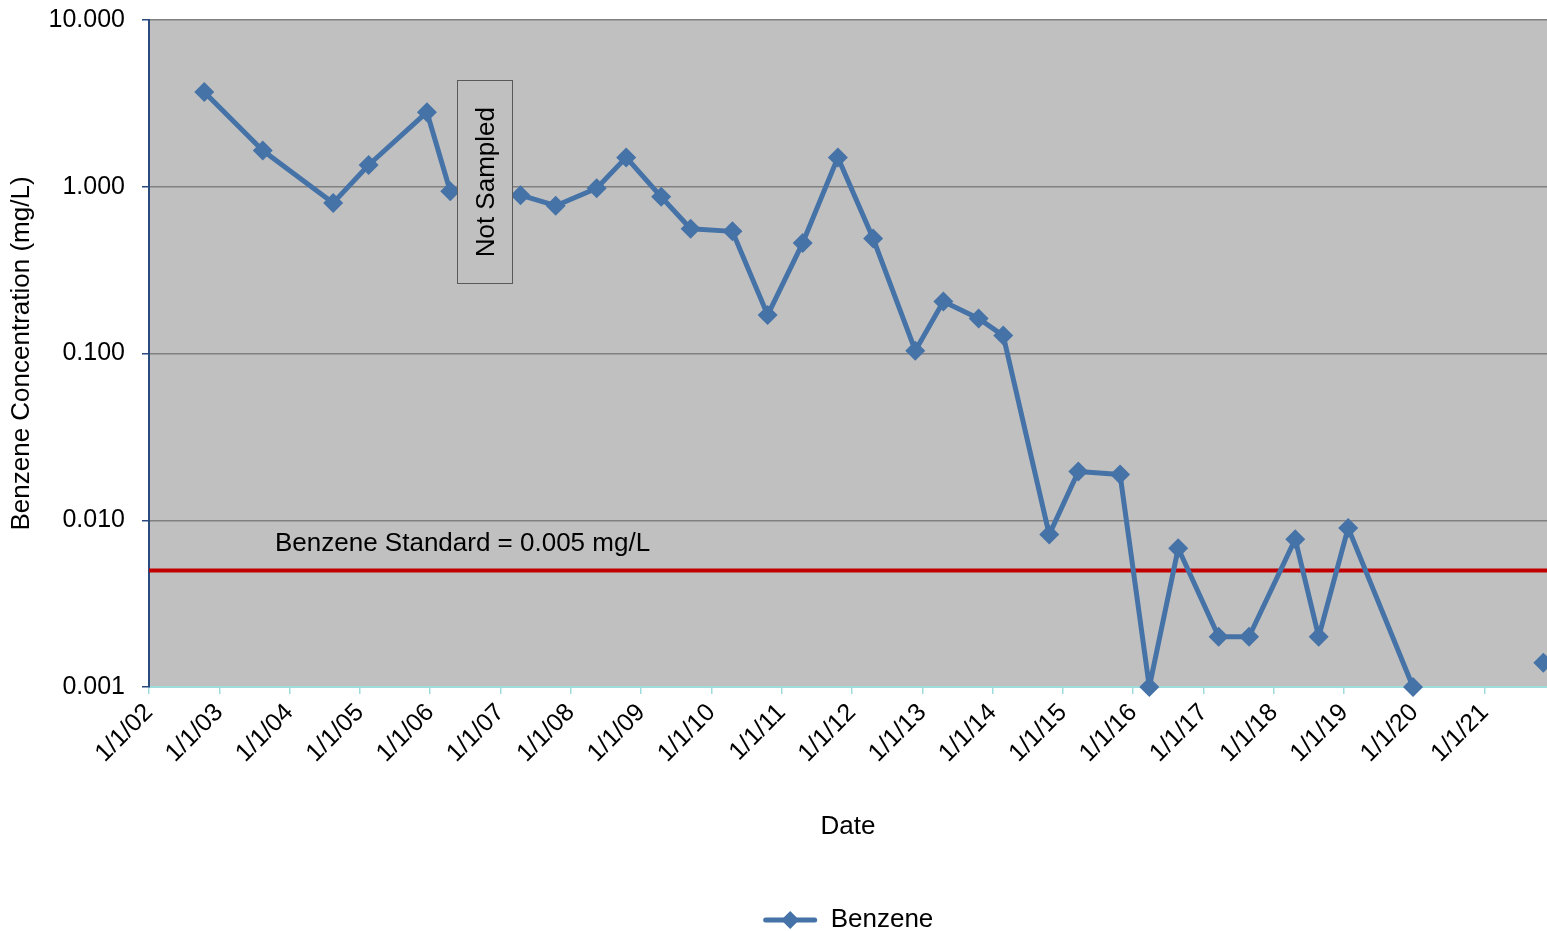 The height and width of the screenshot is (931, 1547). What do you see at coordinates (86, 17) in the screenshot?
I see `y-tick-label: 10.000` at bounding box center [86, 17].